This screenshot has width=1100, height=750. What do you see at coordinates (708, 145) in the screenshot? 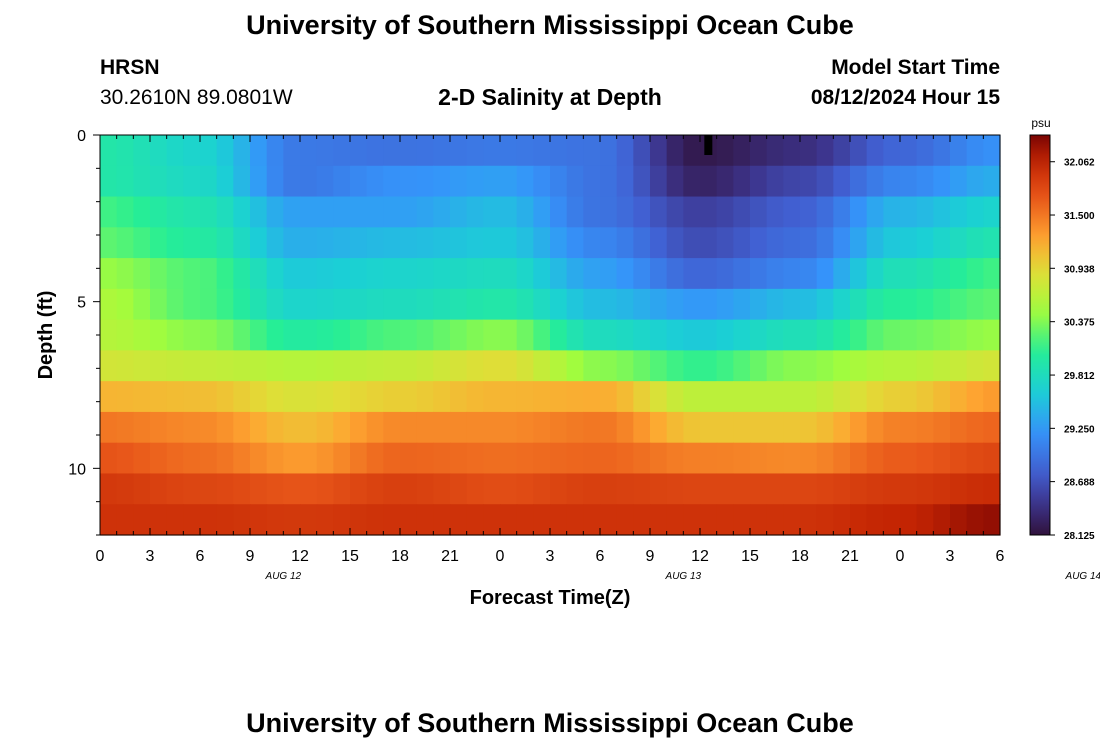
I see `surface-marker-bar` at bounding box center [708, 145].